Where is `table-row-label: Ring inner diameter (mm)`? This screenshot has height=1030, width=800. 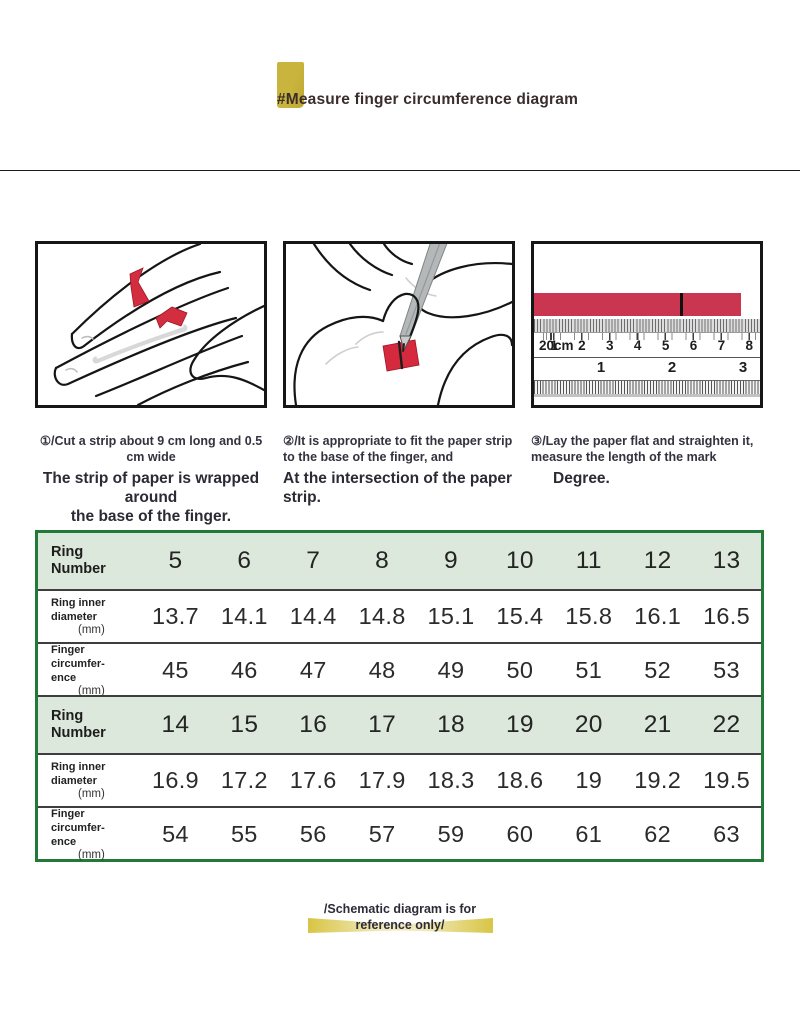
table-row-label: Ring inner diameter (mm) is located at coordinates (89, 781).